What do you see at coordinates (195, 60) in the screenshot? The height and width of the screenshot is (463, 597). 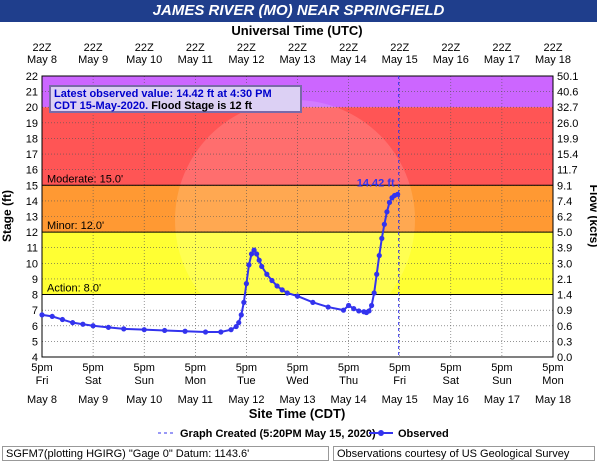 I see `top-tick-date: May 11` at bounding box center [195, 60].